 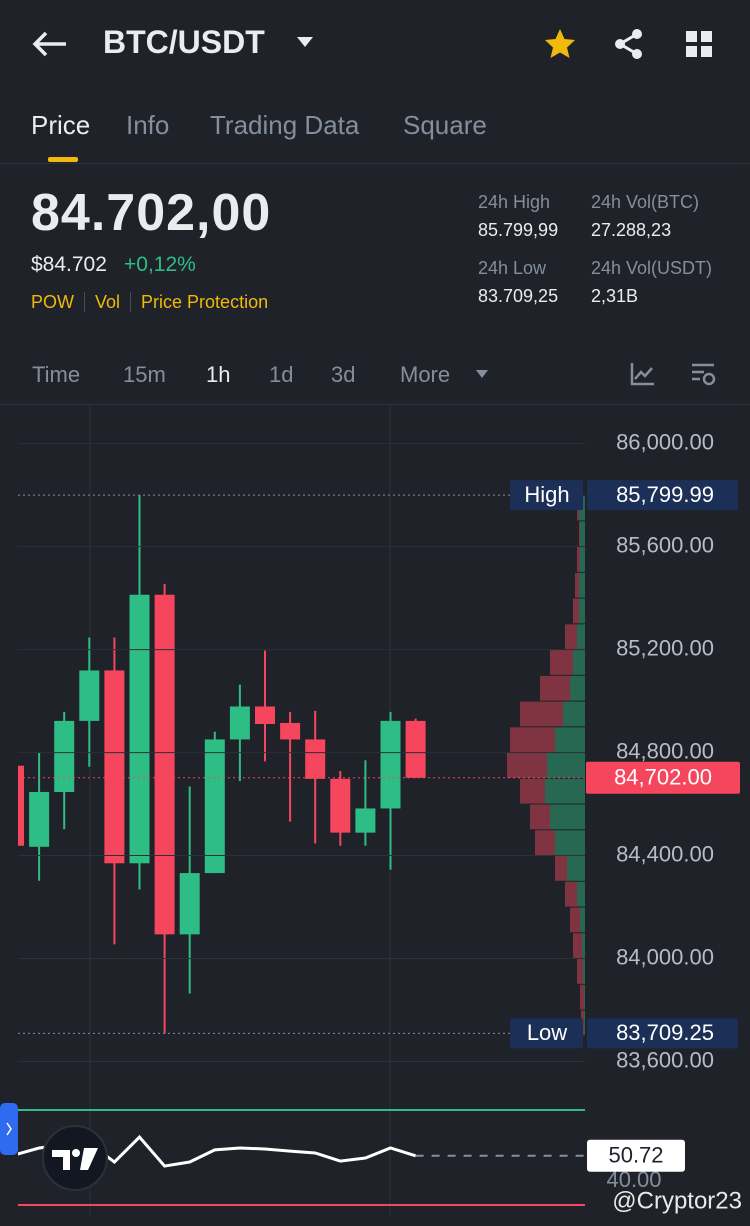 I want to click on stat-value: 83.709,25, so click(x=518, y=296).